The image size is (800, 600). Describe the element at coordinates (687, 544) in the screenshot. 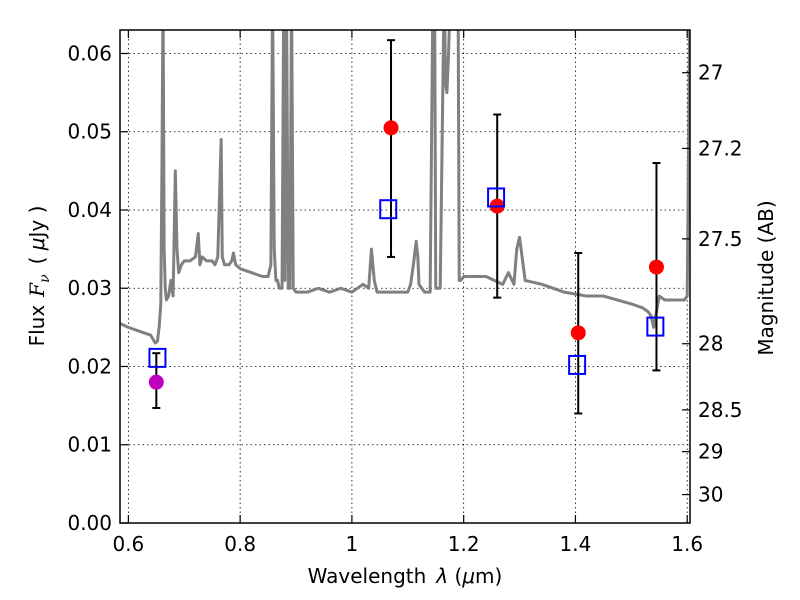

I see `x-tick-label: 1.6` at that location.